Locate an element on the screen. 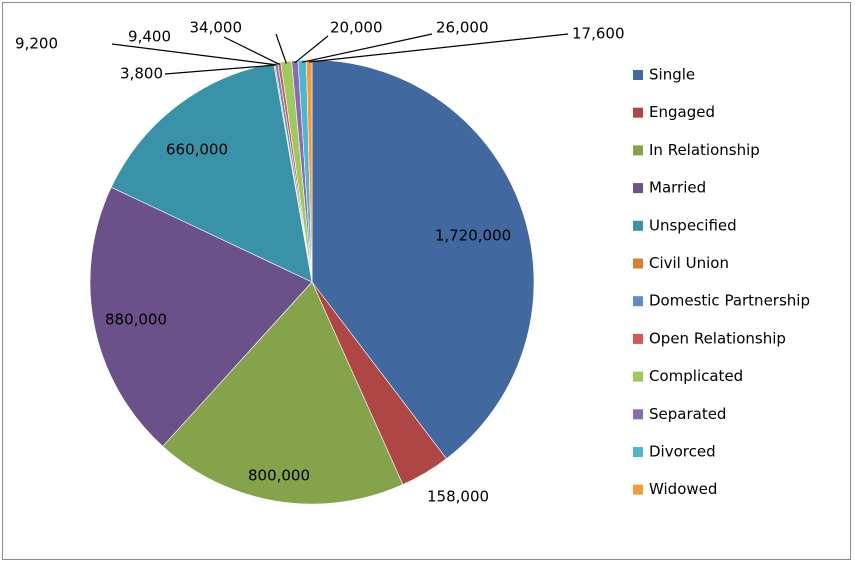 This screenshot has width=855, height=564. leader-line-domestic-partnership is located at coordinates (194, 54).